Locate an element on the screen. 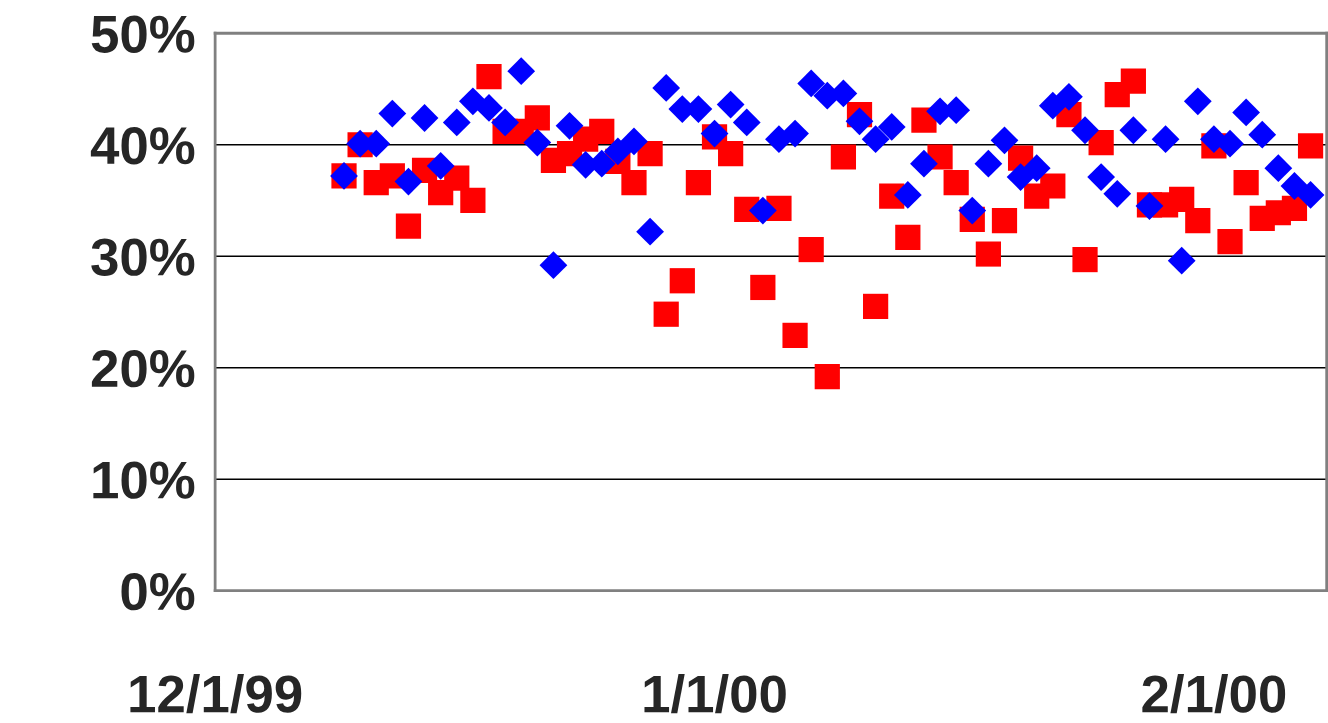 This screenshot has width=1328, height=723. y-tick-label: 0% is located at coordinates (158, 591).